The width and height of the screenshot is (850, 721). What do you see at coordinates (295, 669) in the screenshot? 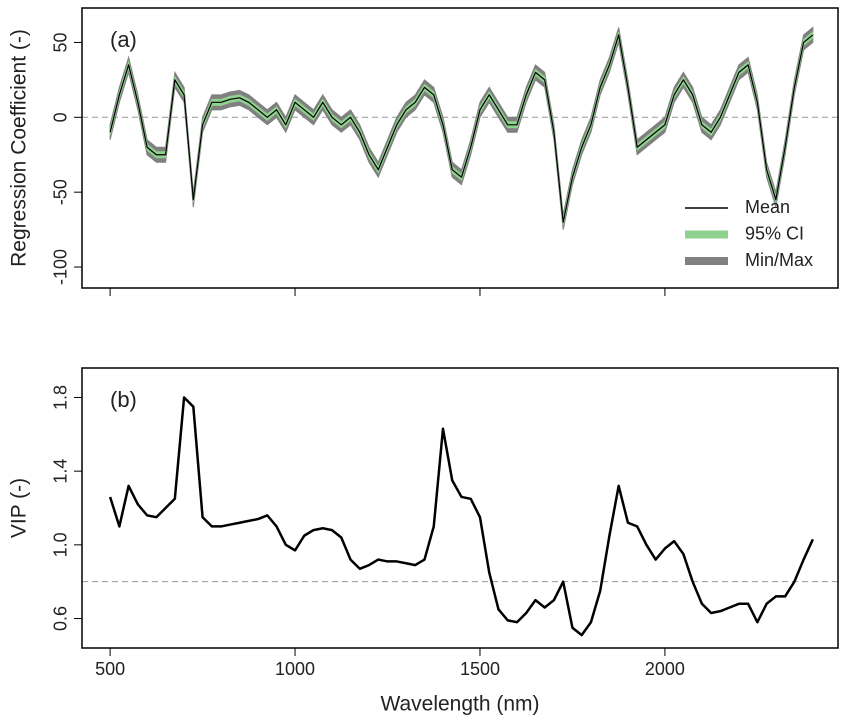
I see `x-tick-label: 1000` at bounding box center [295, 669].